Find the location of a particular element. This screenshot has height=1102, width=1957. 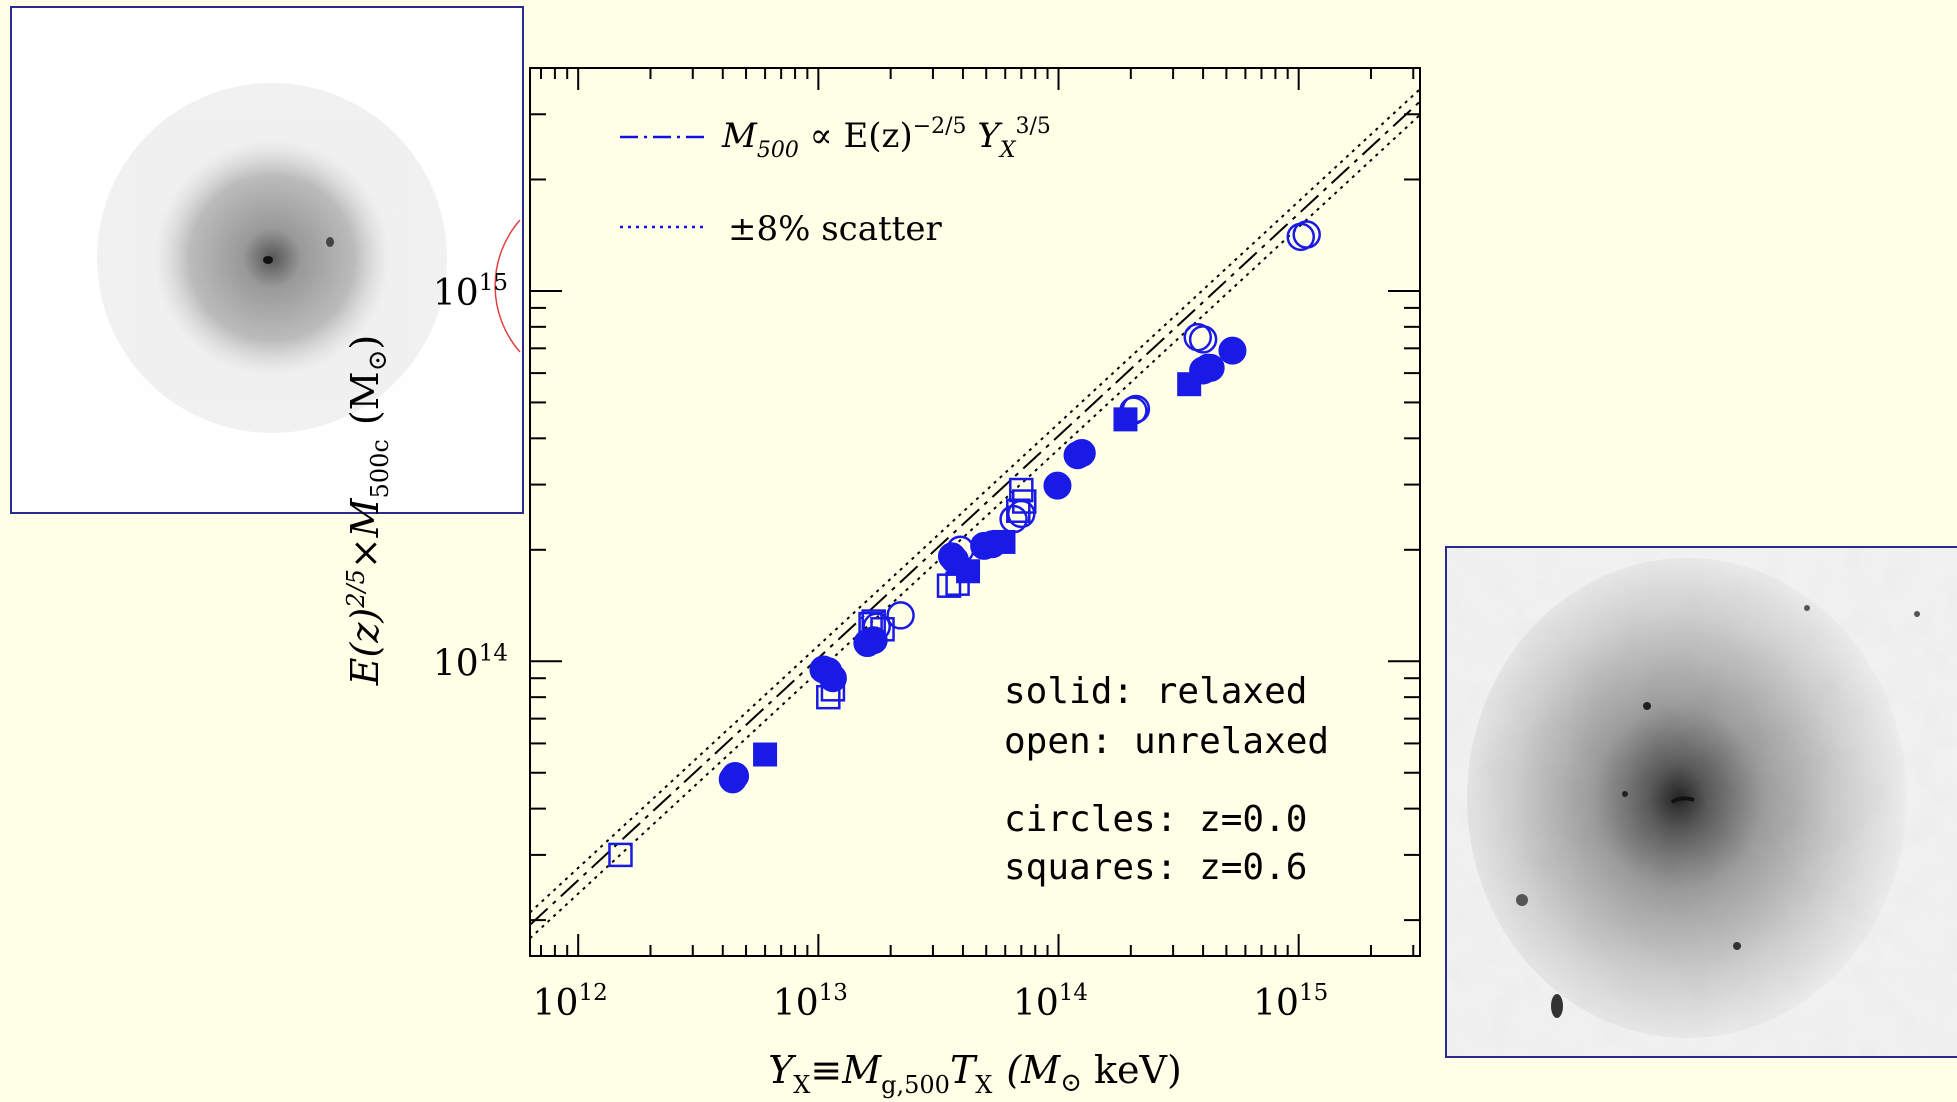

y-tick-label: 1014 is located at coordinates (470, 662).